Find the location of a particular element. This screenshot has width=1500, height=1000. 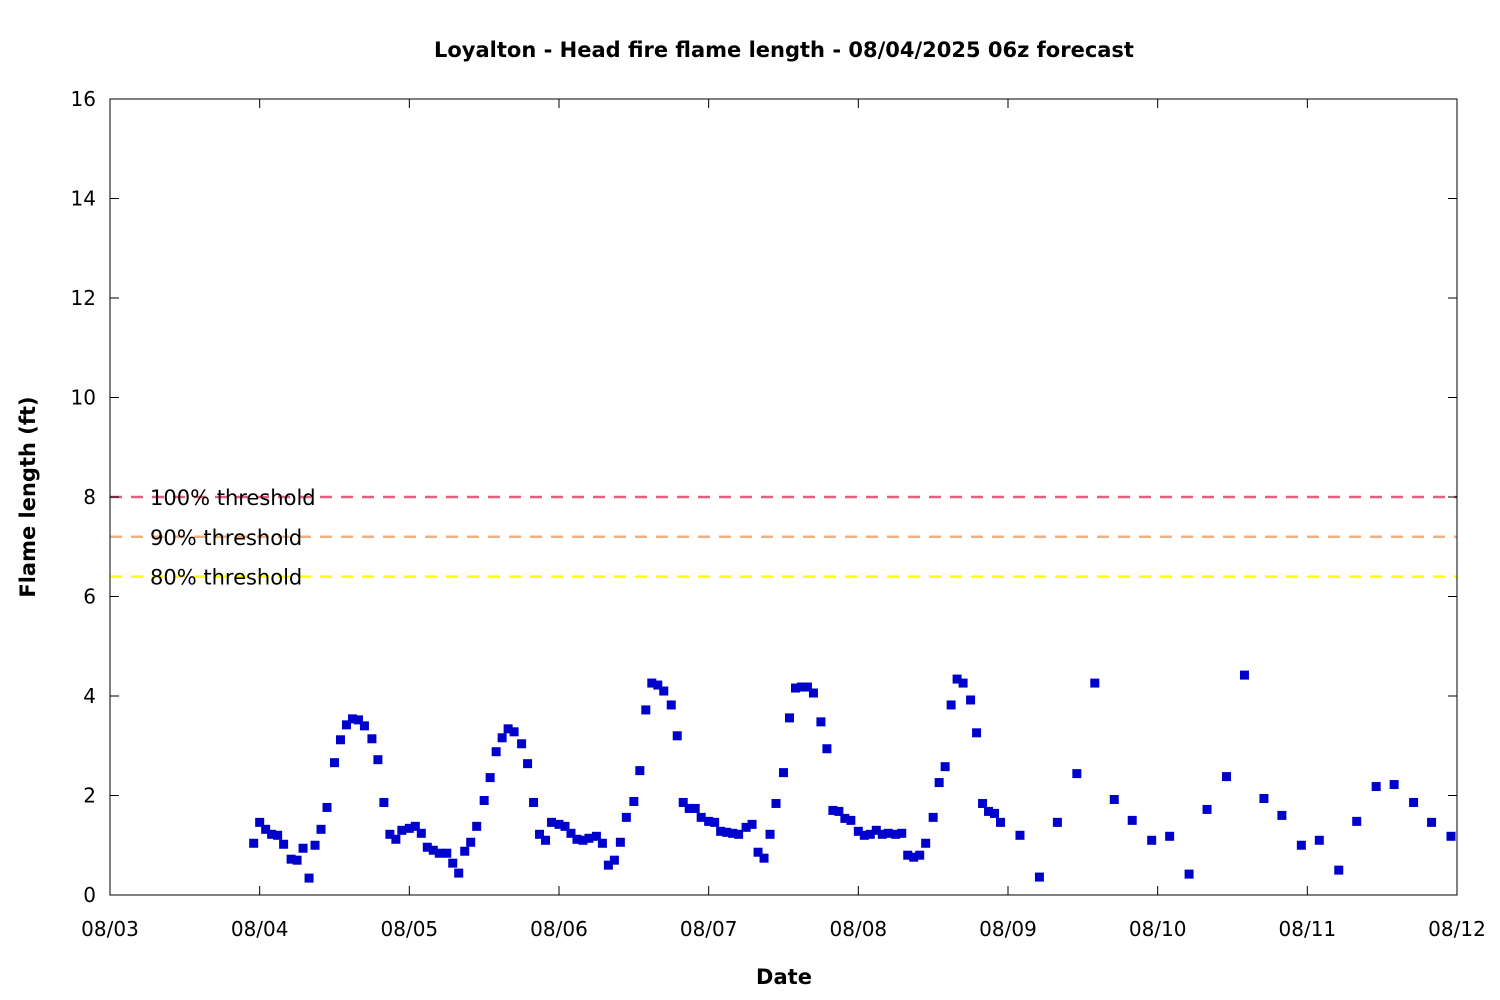

y-axis-title: Flame length (ft) is located at coordinates (28, 496).